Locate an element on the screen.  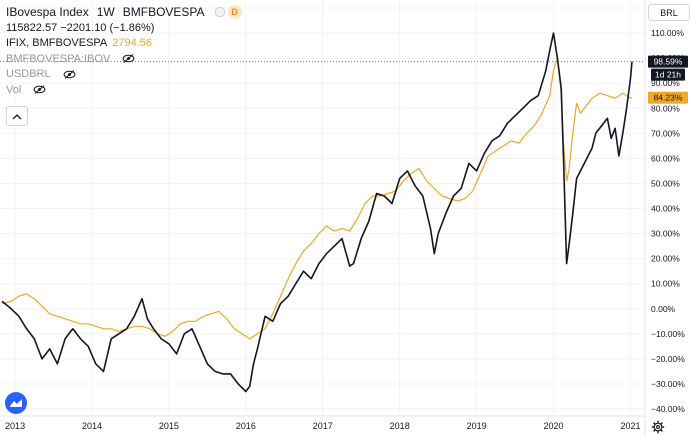
y-tick-label: 20.00% is located at coordinates (665, 259).